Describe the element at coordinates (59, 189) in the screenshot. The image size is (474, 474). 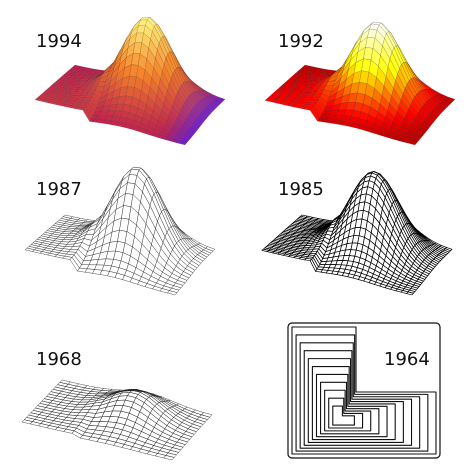
I see `panel-label: 1987` at that location.